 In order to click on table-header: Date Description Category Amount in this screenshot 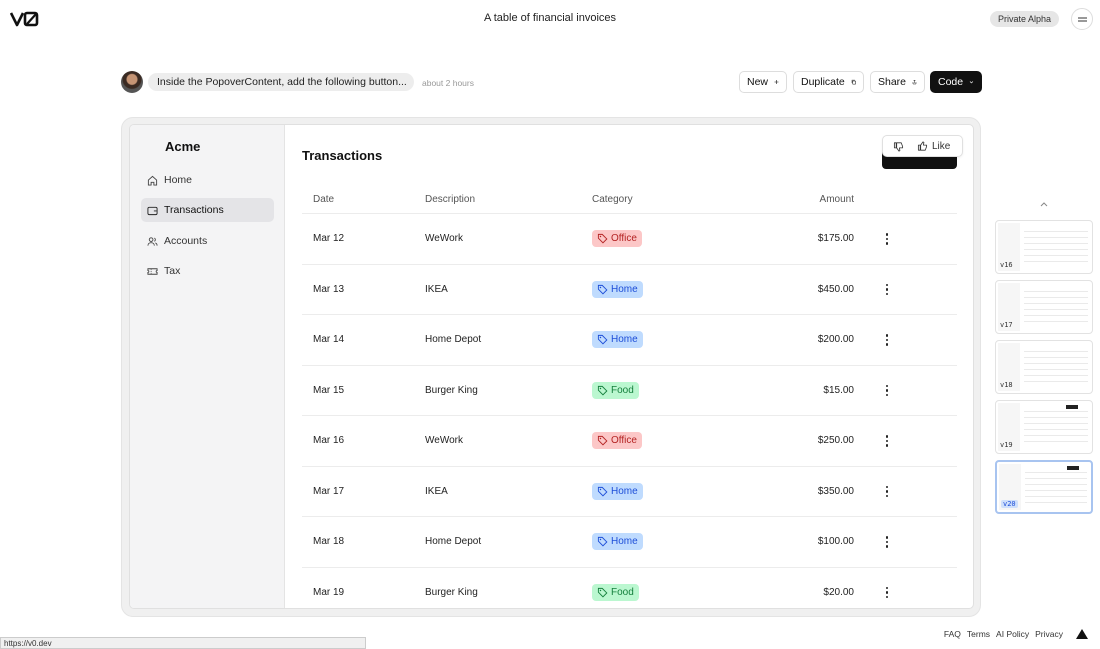, I will do `click(629, 199)`.